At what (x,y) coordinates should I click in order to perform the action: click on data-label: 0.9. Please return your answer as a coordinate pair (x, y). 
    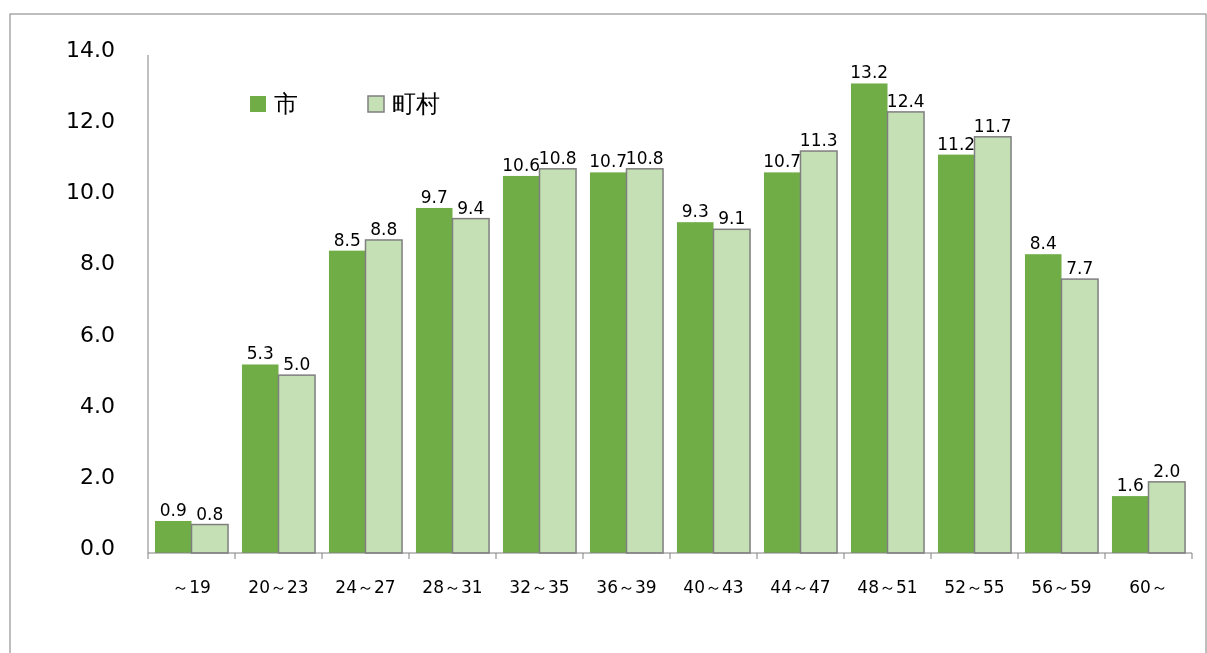
    Looking at the image, I should click on (173, 509).